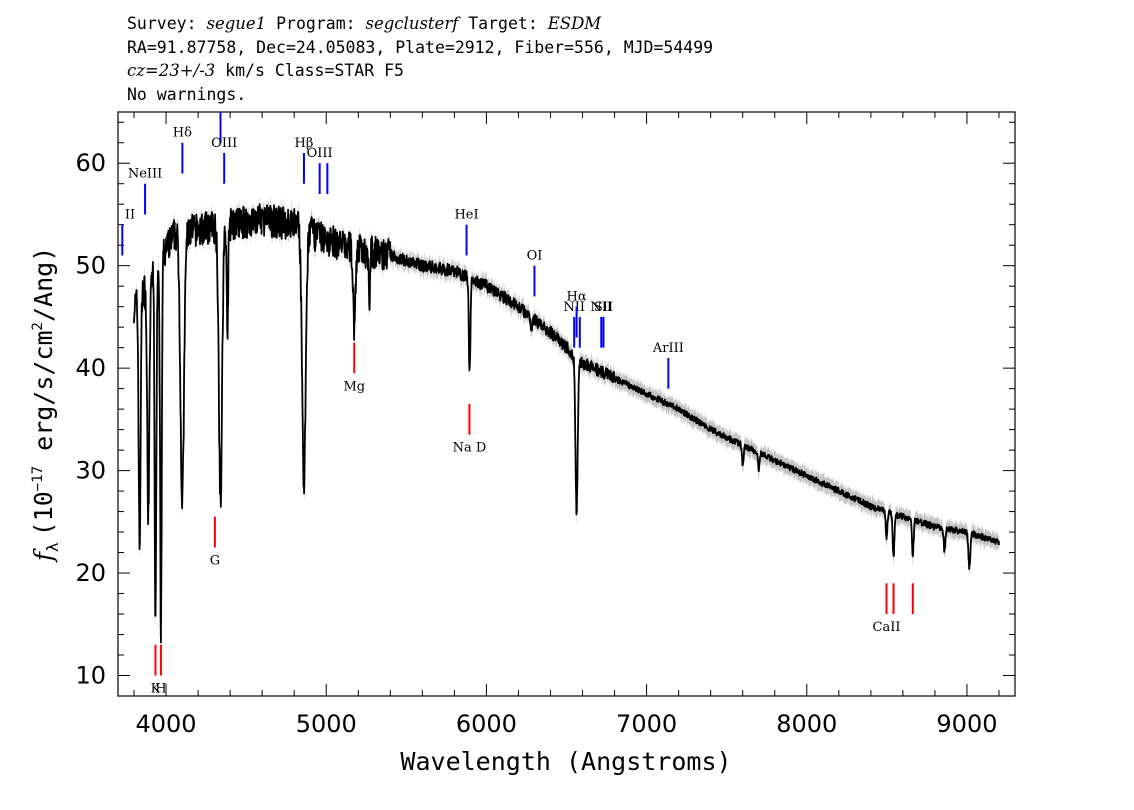 The width and height of the screenshot is (1134, 810). I want to click on header-line-redshift: cz=23+/-3 km/s Class=STAR F5, so click(420, 71).